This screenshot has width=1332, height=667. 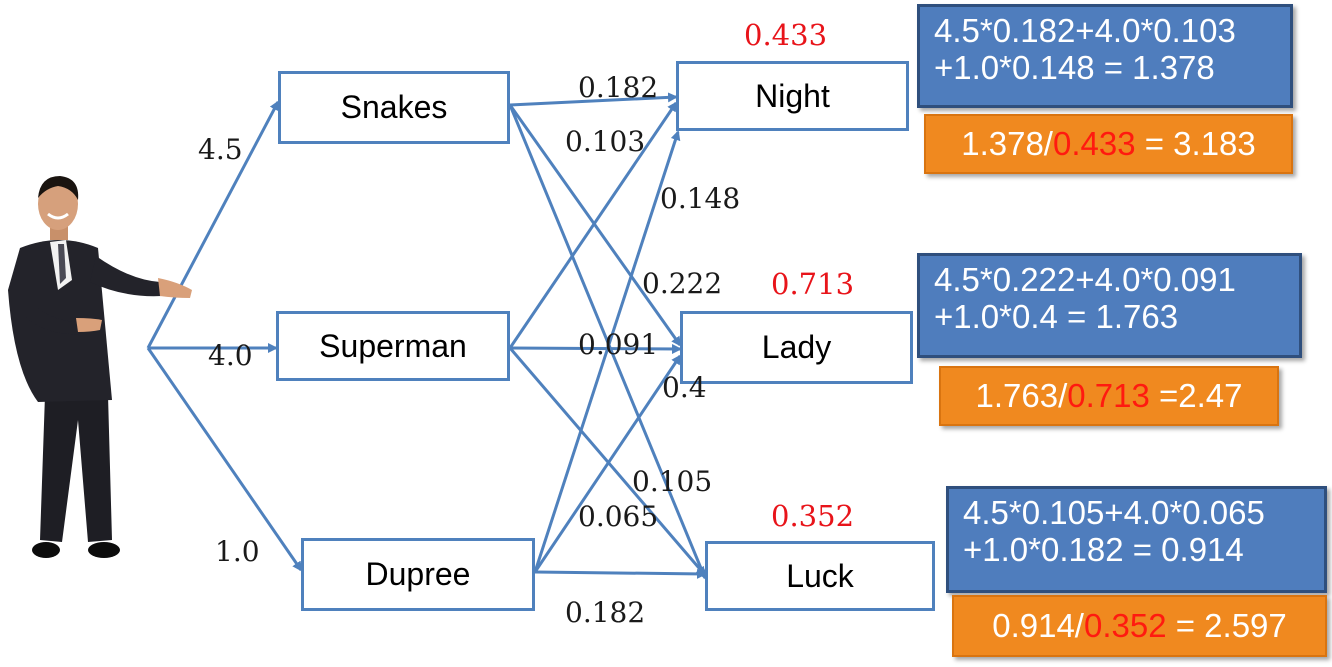 What do you see at coordinates (1021, 395) in the screenshot?
I see `ratio-lady-prefix: 1.763/` at bounding box center [1021, 395].